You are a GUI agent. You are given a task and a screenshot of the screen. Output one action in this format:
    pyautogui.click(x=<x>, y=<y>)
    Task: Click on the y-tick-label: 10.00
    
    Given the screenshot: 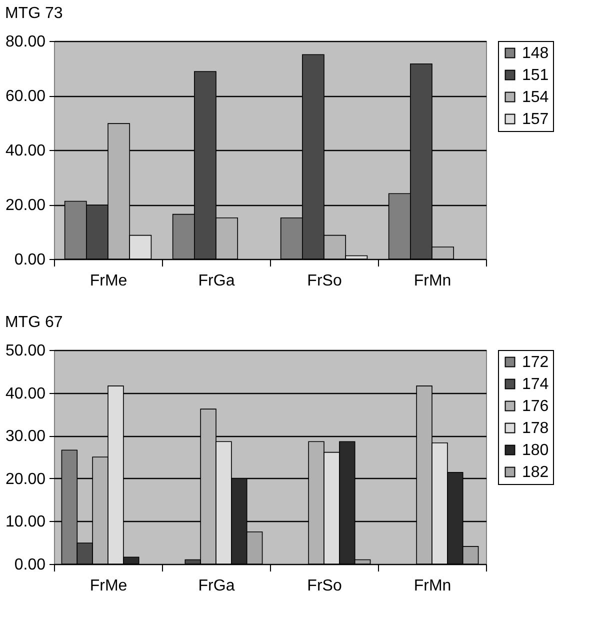 What is the action you would take?
    pyautogui.click(x=25, y=522)
    